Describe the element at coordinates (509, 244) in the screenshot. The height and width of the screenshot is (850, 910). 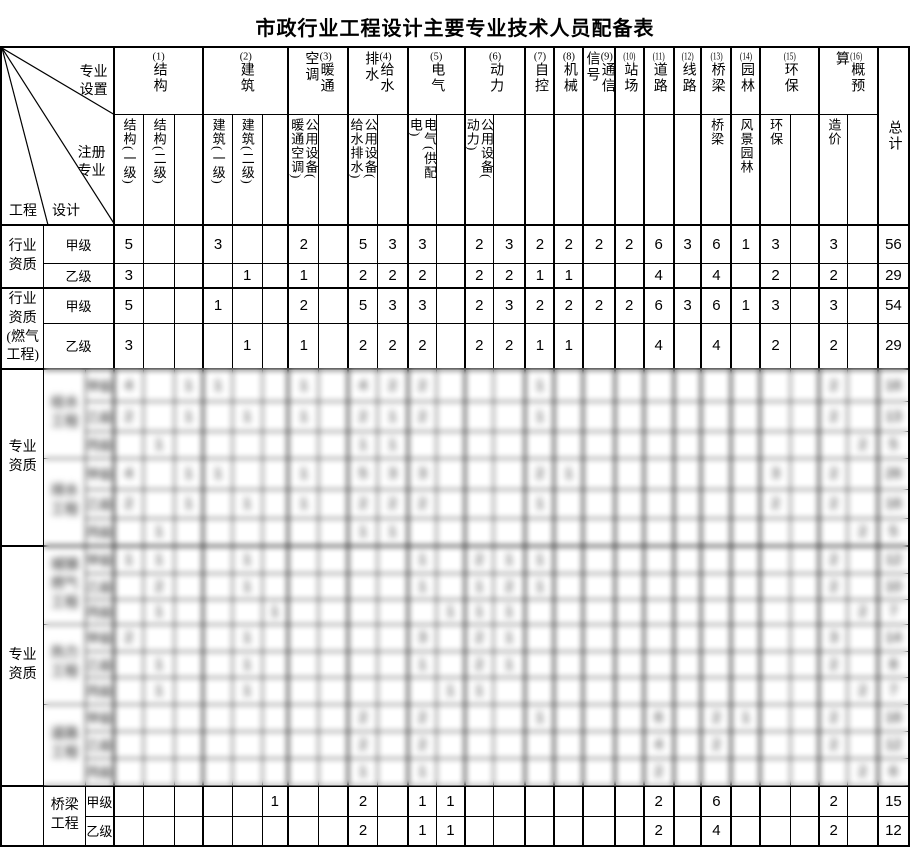
I see `value-cell: 3` at that location.